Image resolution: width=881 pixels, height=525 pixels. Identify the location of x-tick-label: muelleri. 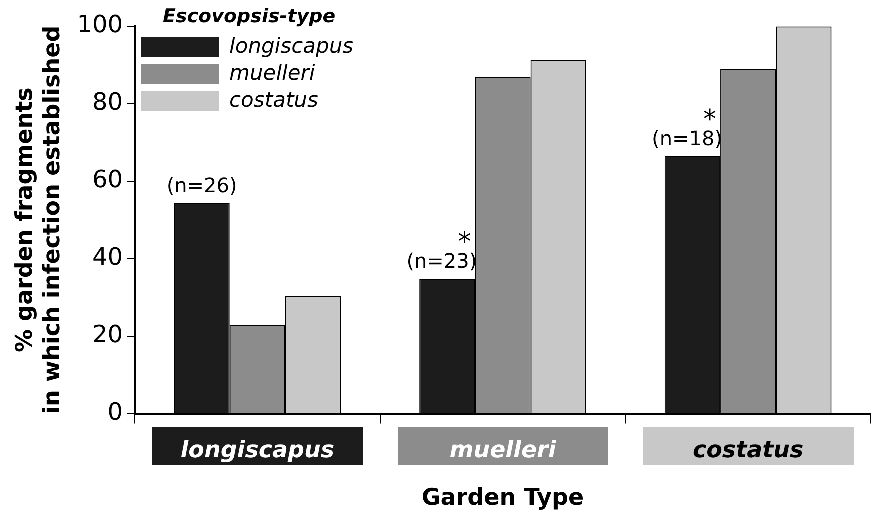
(504, 451).